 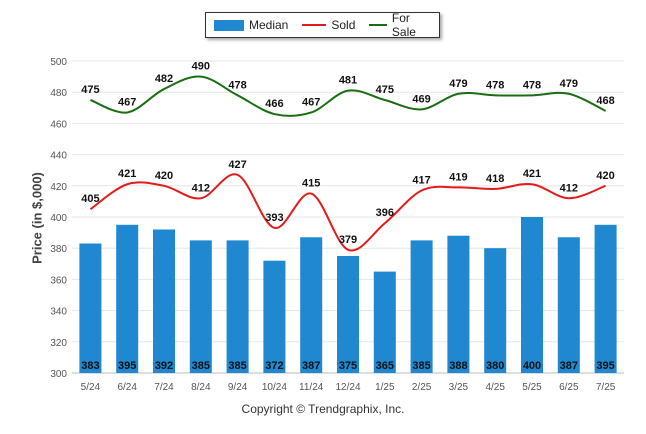 I want to click on legend-item-sold: Sold, so click(x=328, y=25).